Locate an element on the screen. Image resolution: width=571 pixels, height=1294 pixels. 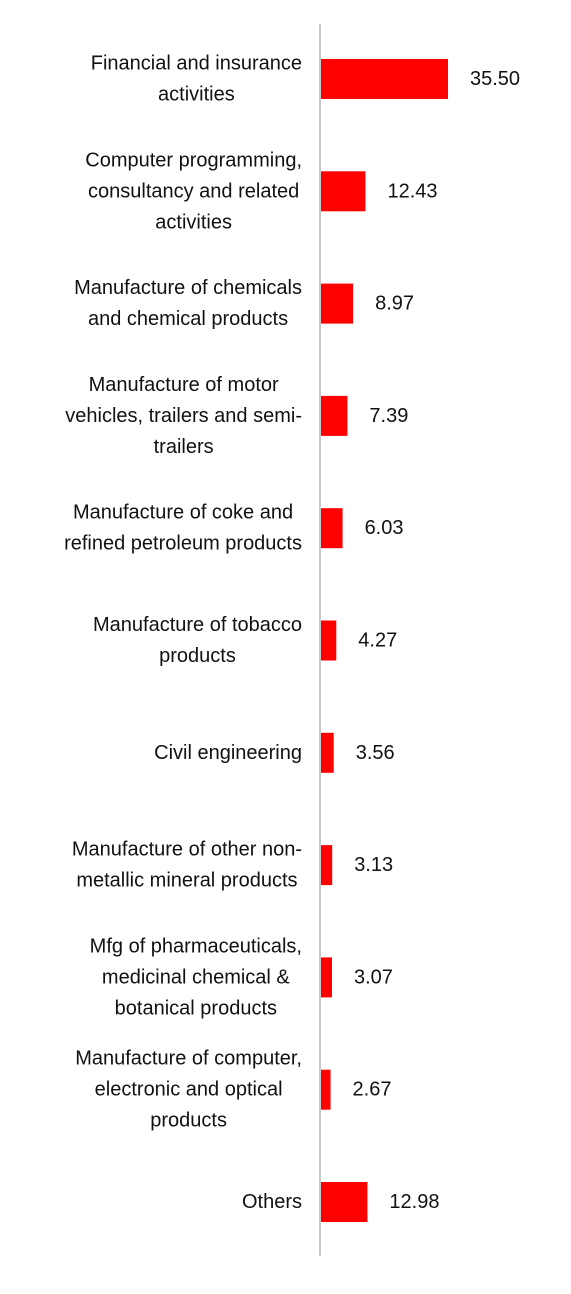
category-label-line: Mfg of pharmaceuticals, is located at coordinates (196, 946).